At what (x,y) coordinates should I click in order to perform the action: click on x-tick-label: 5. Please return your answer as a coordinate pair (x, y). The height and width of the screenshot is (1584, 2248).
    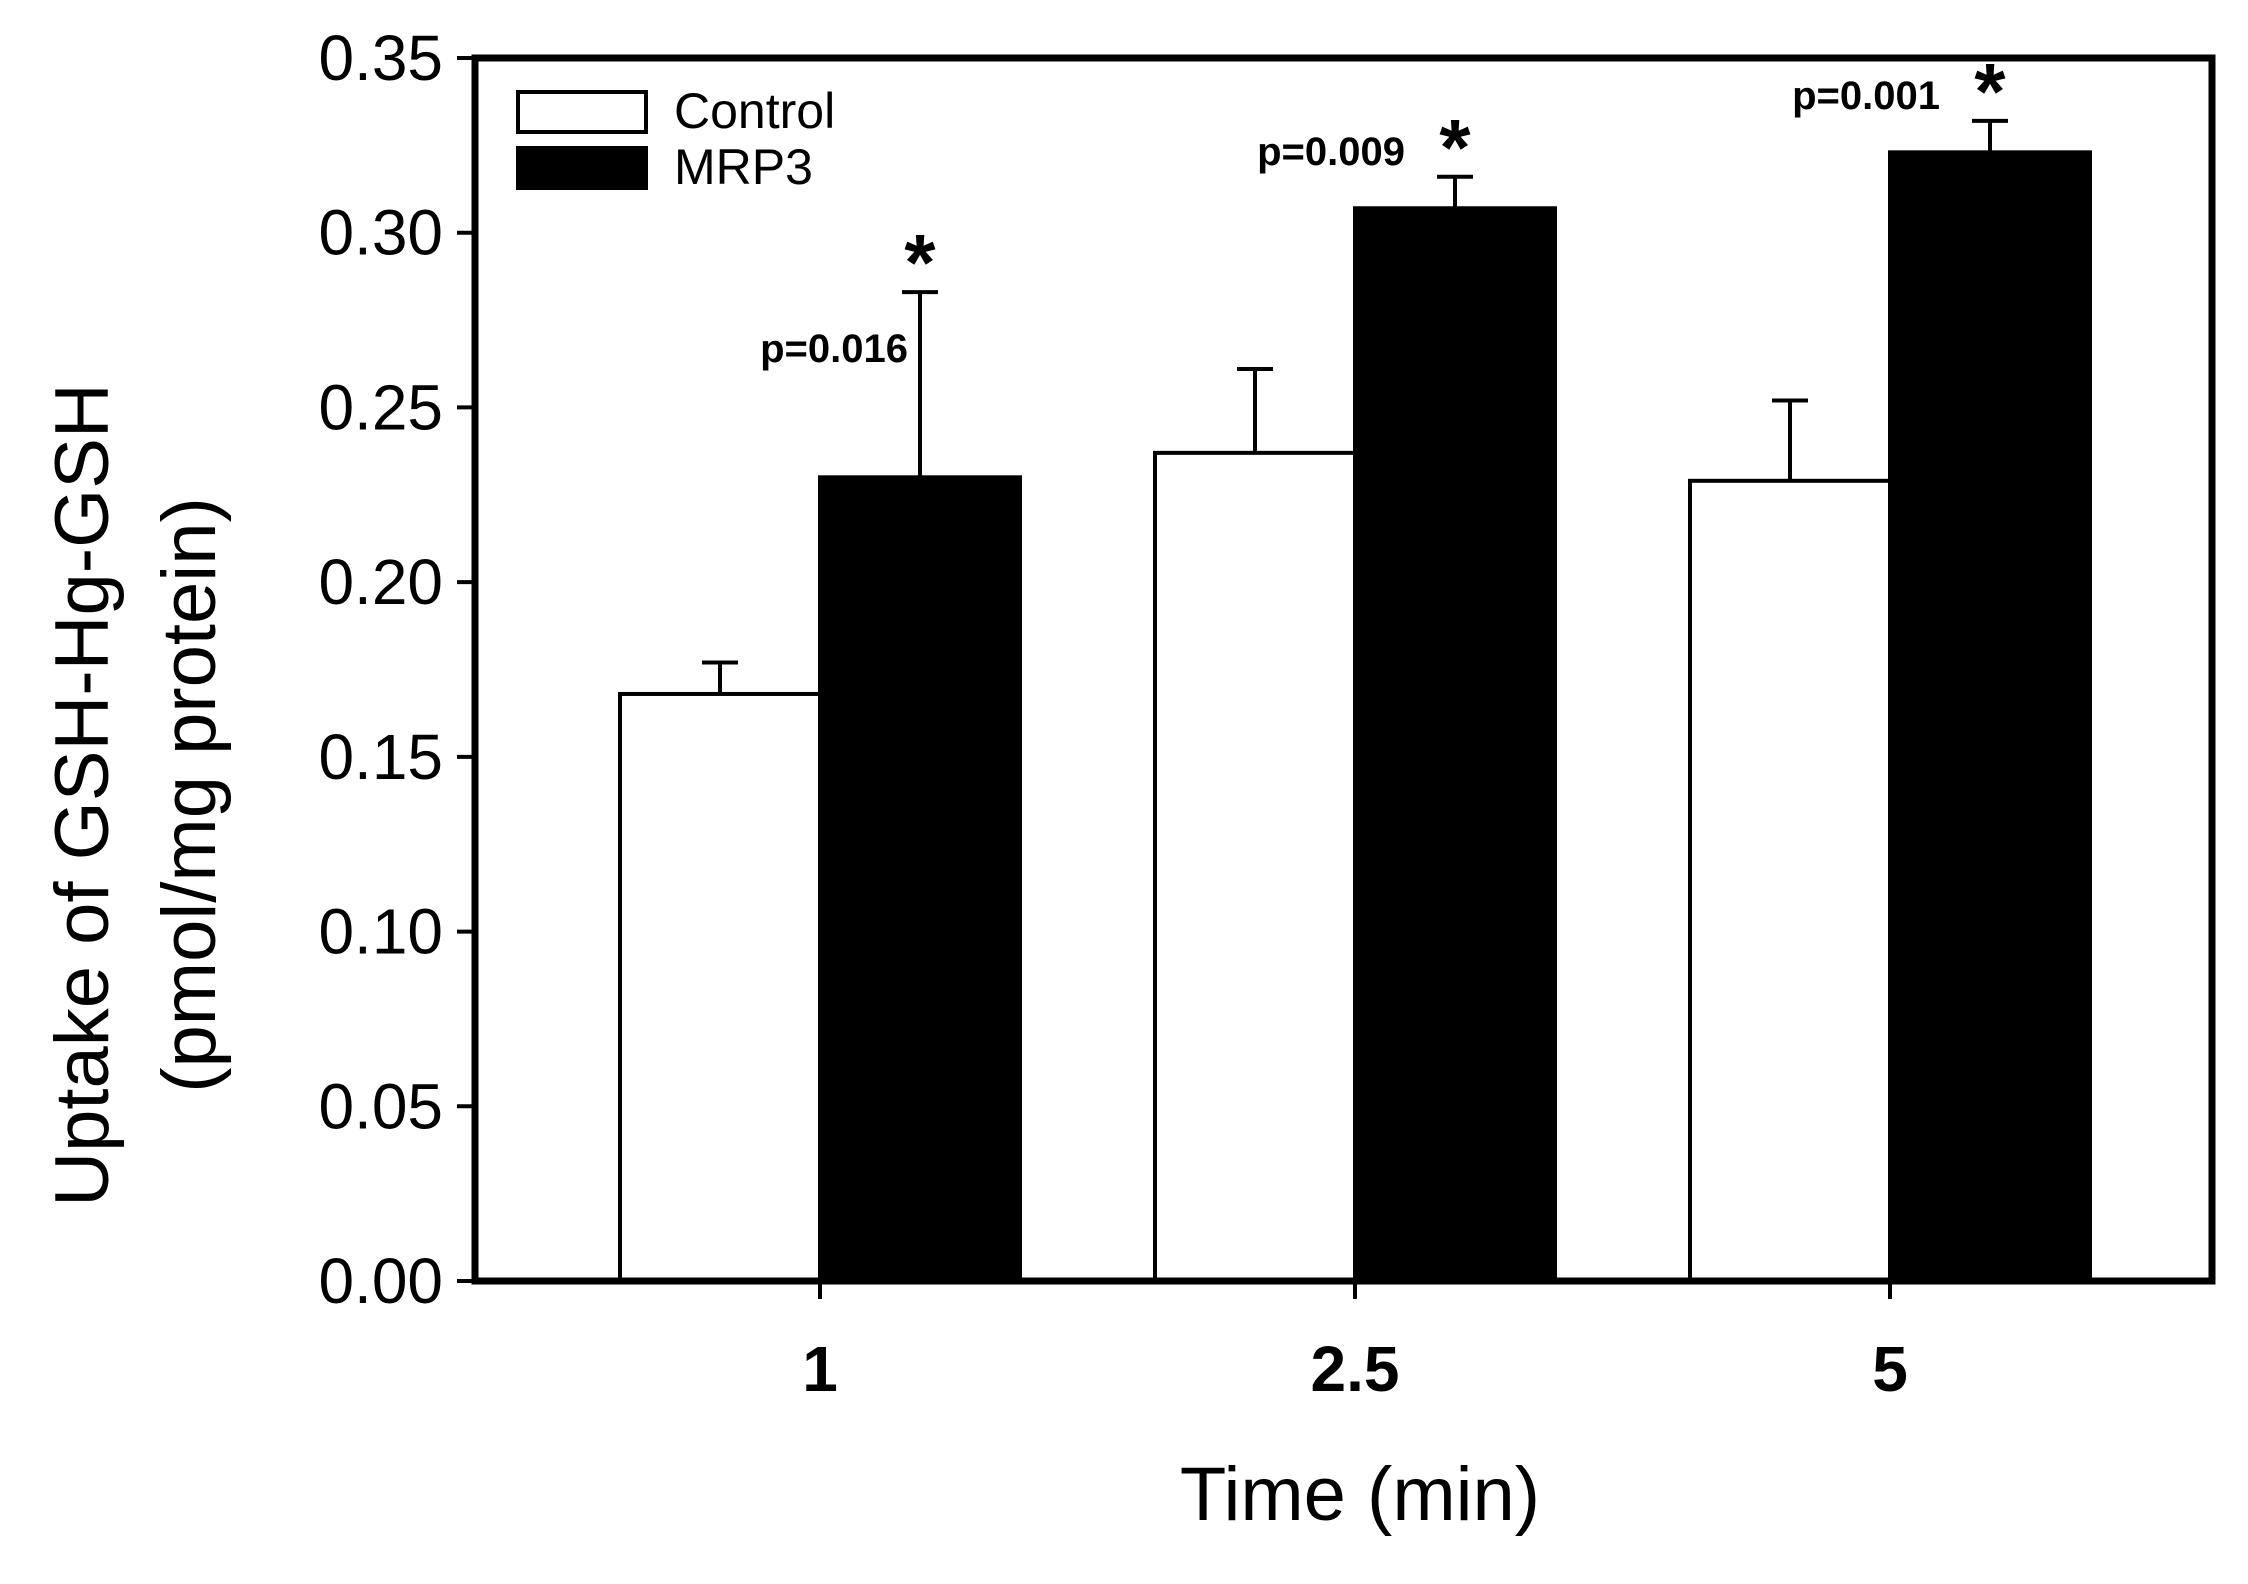
    Looking at the image, I should click on (1890, 1369).